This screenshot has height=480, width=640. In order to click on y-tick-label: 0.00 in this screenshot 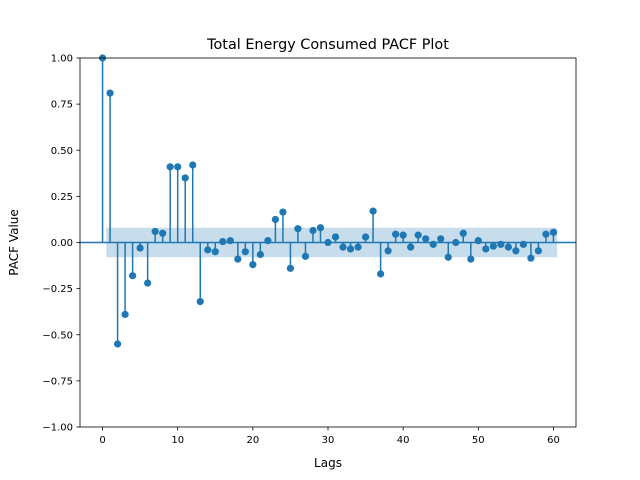, I will do `click(62, 243)`.